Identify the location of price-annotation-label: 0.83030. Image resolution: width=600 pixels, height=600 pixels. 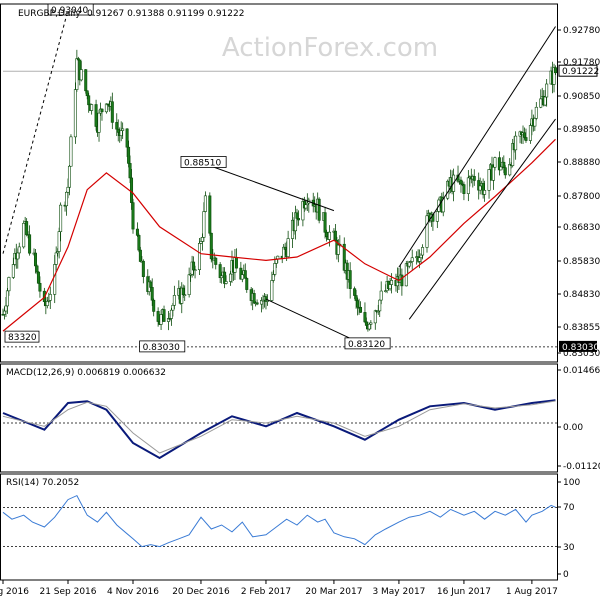
(161, 348).